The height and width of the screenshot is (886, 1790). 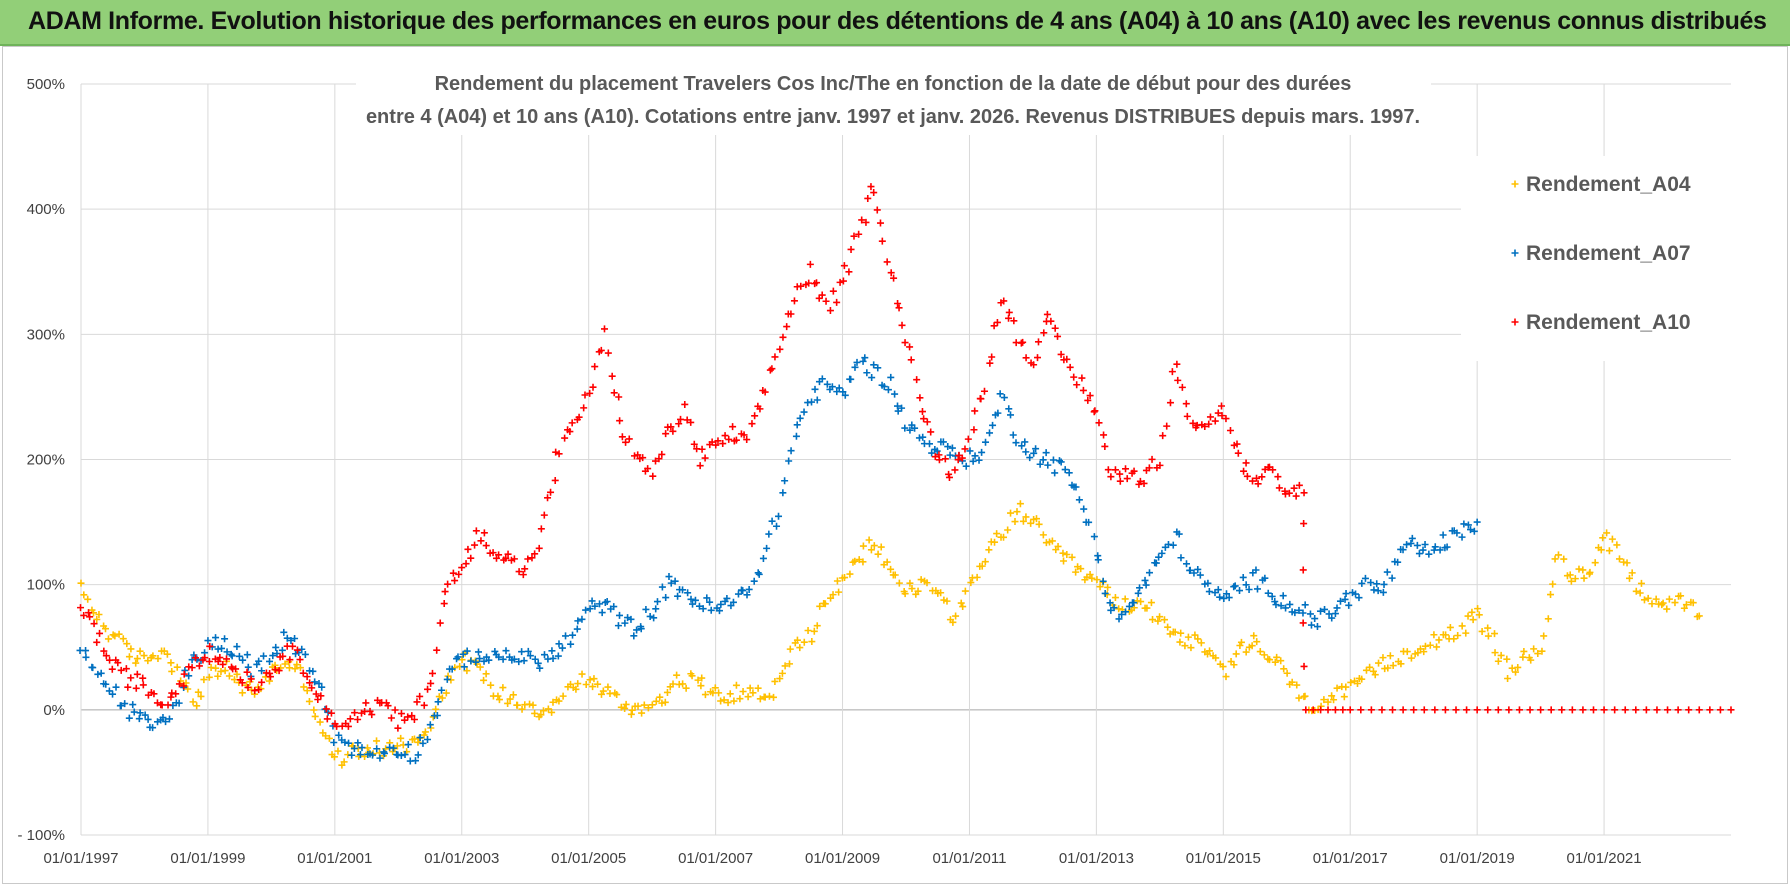 I want to click on x-tick-label: 01/01/2015, so click(x=1223, y=858).